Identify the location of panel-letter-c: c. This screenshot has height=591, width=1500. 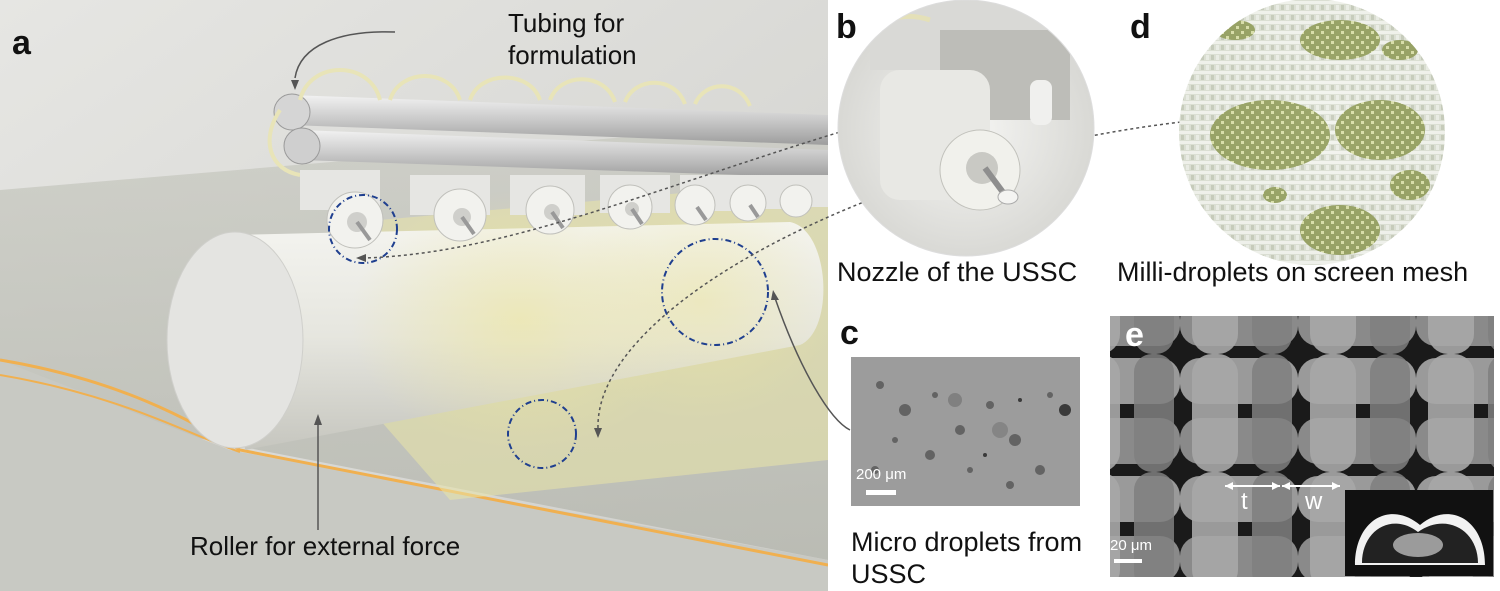
(849, 333).